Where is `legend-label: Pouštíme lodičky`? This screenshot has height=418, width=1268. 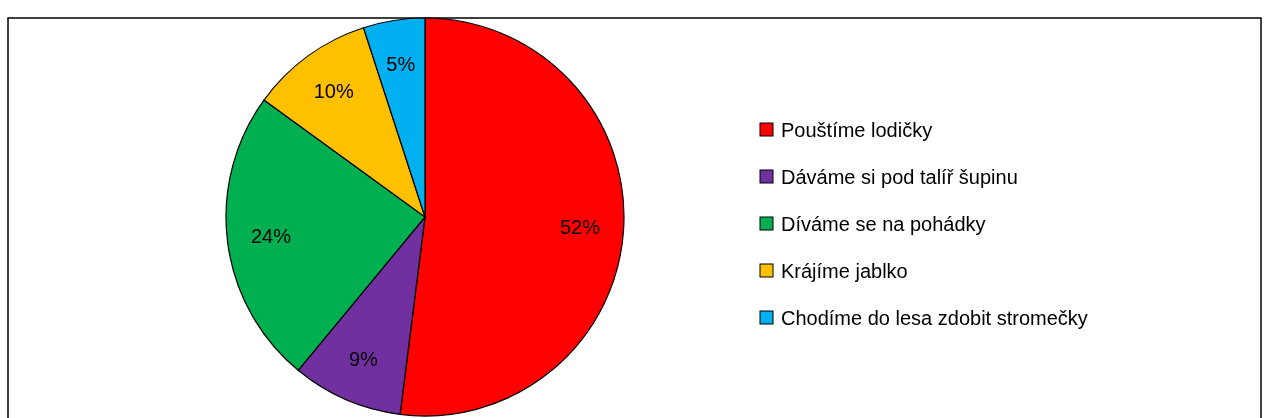 legend-label: Pouštíme lodičky is located at coordinates (857, 130).